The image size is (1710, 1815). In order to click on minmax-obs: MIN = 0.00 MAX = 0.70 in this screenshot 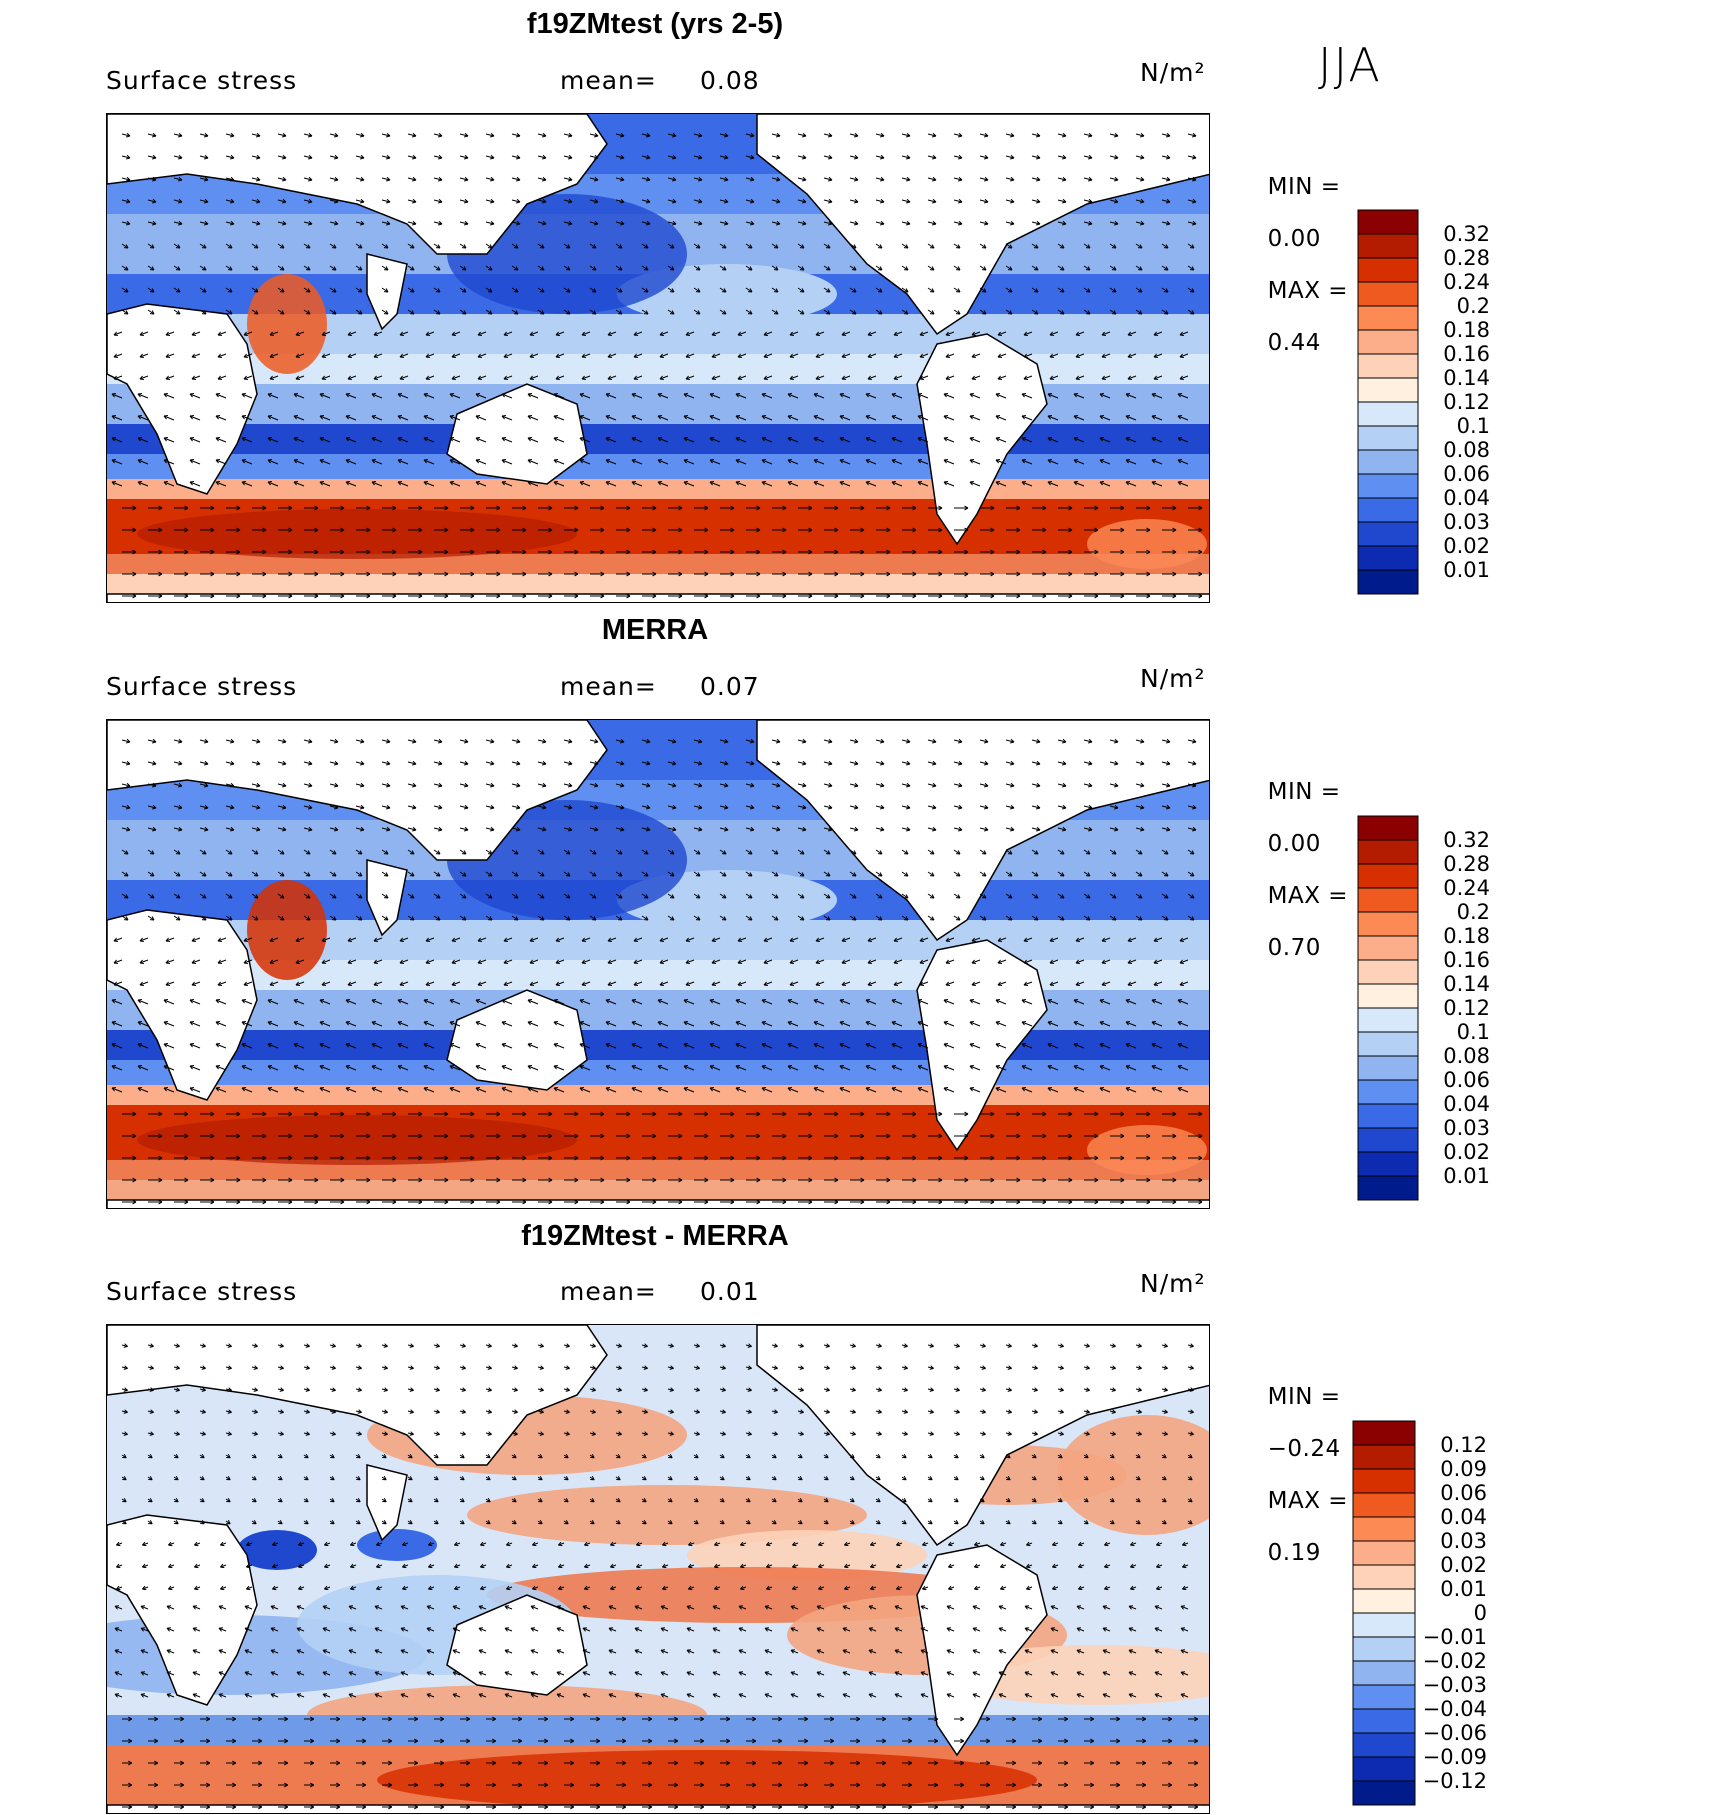, I will do `click(1300, 857)`.